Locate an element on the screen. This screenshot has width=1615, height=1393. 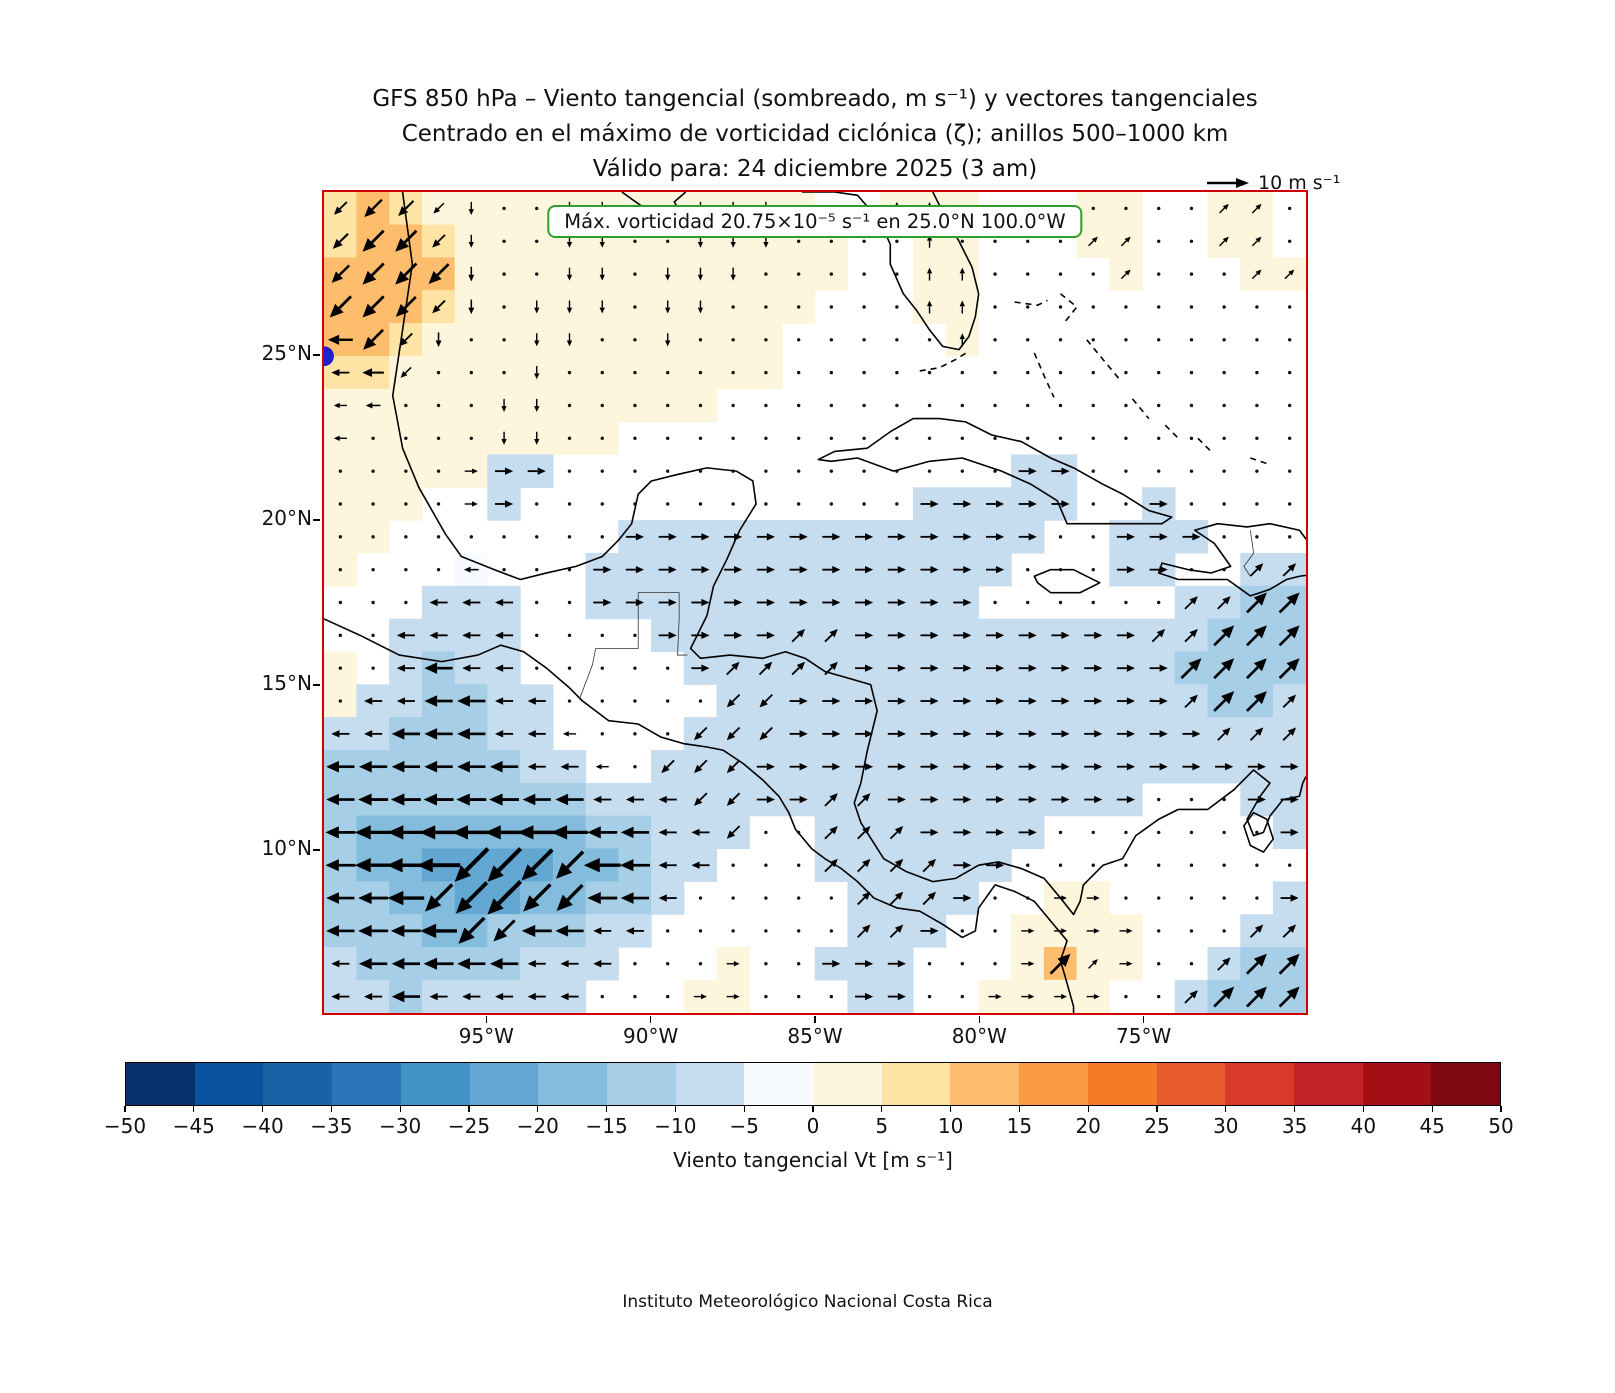
x-tick-label: 75°W is located at coordinates (1144, 1036).